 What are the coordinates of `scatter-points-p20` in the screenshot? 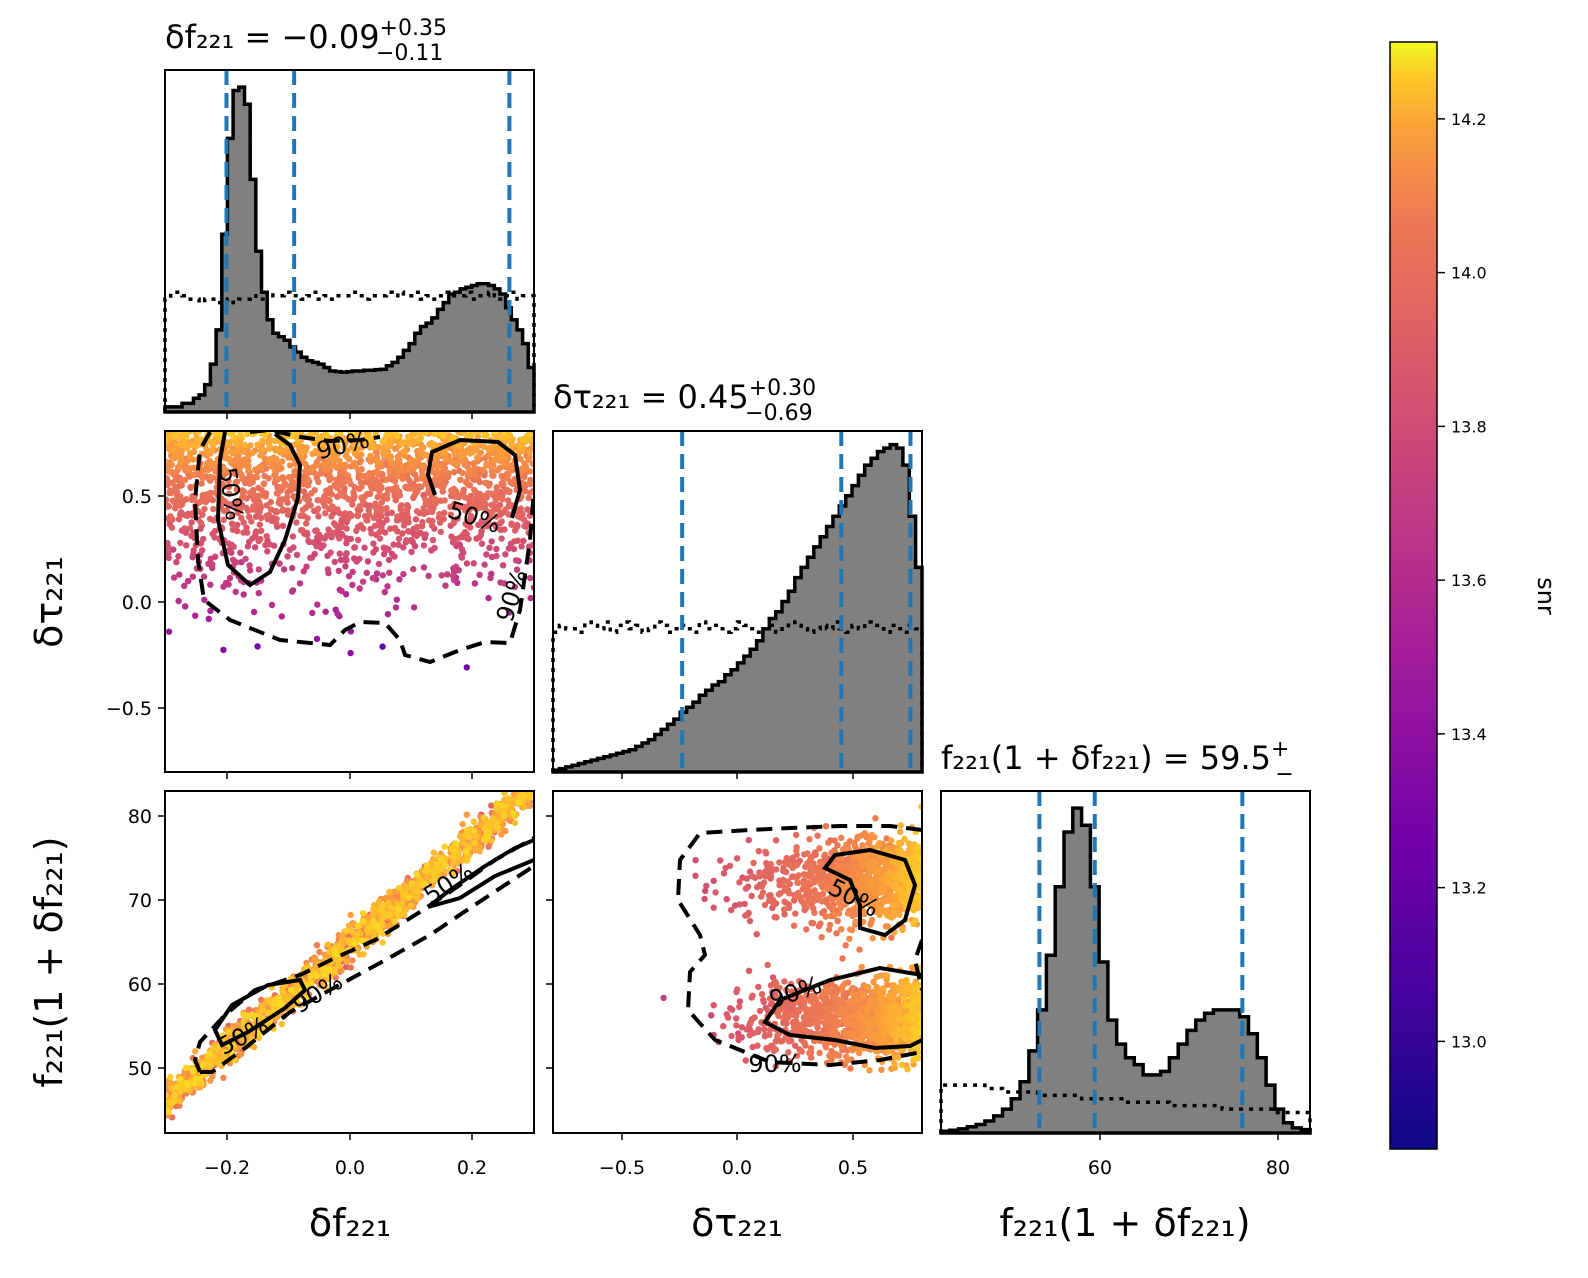 It's located at (350, 952).